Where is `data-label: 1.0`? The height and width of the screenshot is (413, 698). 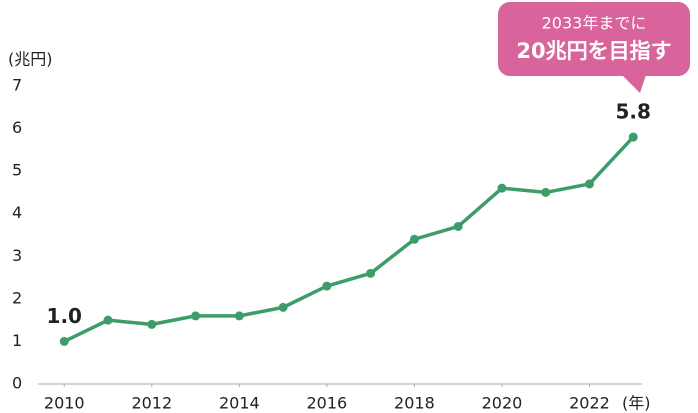
data-label: 1.0 is located at coordinates (64, 316).